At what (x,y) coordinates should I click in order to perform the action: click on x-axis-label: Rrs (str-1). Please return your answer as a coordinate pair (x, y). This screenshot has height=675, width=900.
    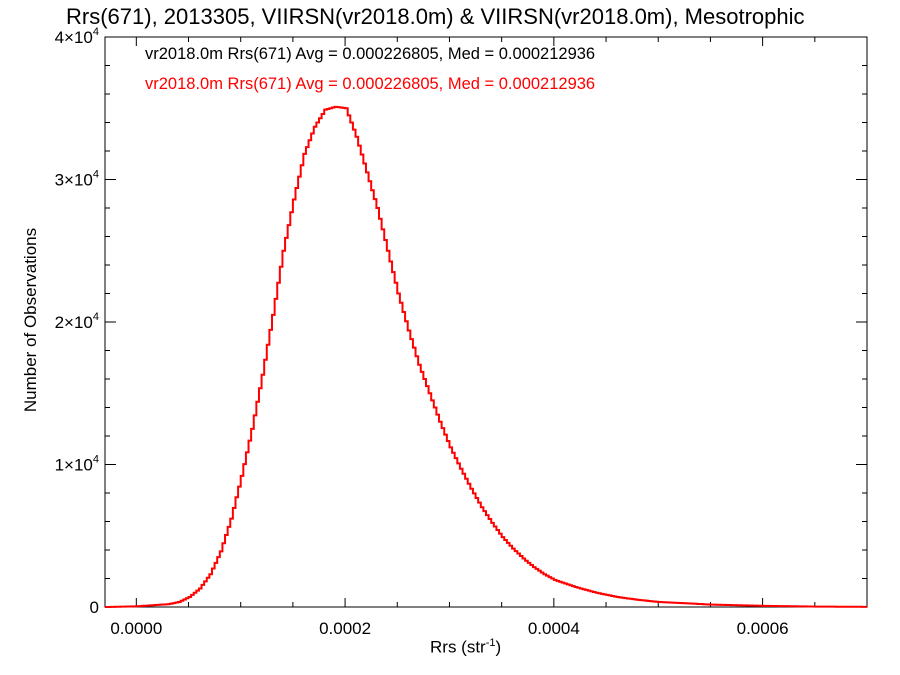
    Looking at the image, I should click on (465, 647).